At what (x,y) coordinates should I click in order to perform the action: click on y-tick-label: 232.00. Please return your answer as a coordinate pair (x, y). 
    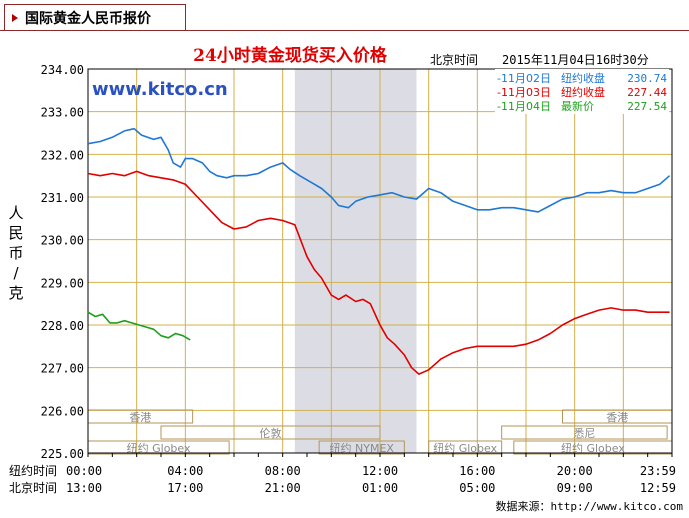
    Looking at the image, I should click on (62, 155).